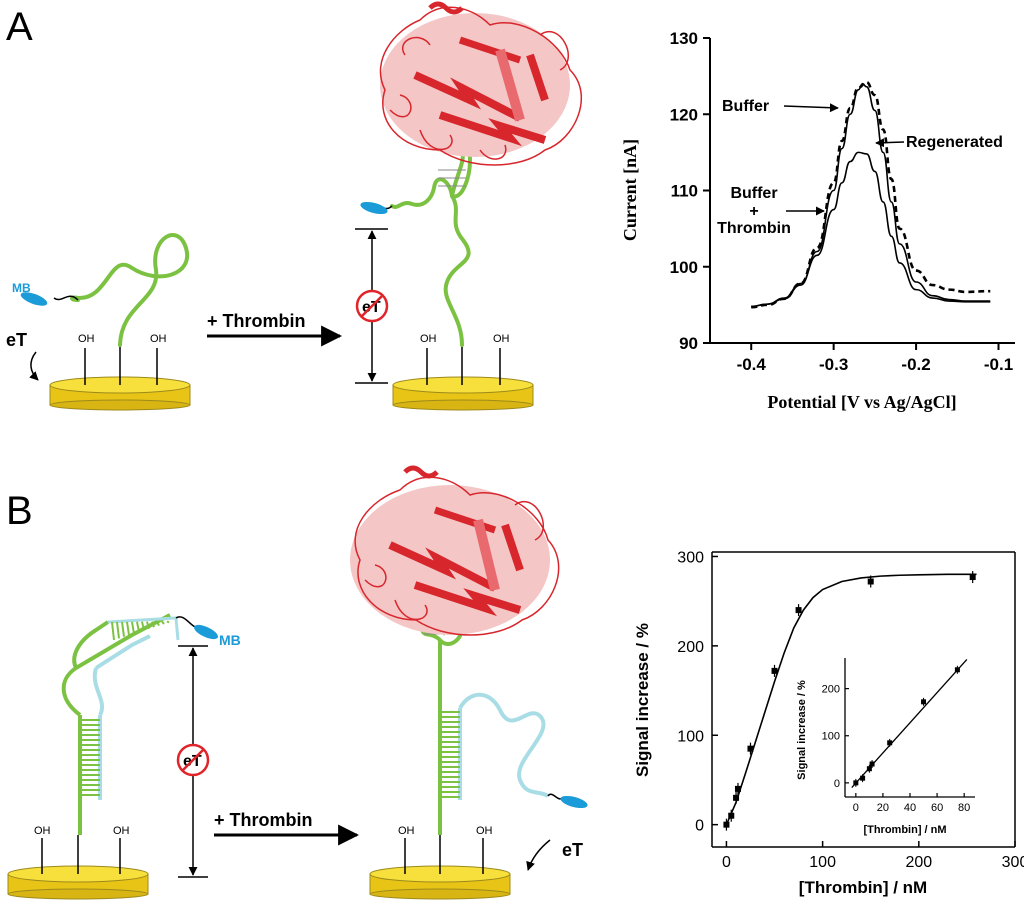 The height and width of the screenshot is (916, 1024). Describe the element at coordinates (230, 640) in the screenshot. I see `mb-label-b: MB` at that location.